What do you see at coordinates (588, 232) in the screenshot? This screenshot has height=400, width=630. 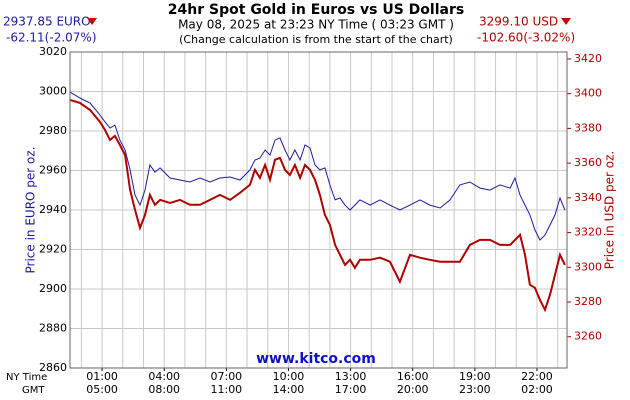 I see `y2-tick-label: 3320` at bounding box center [588, 232].